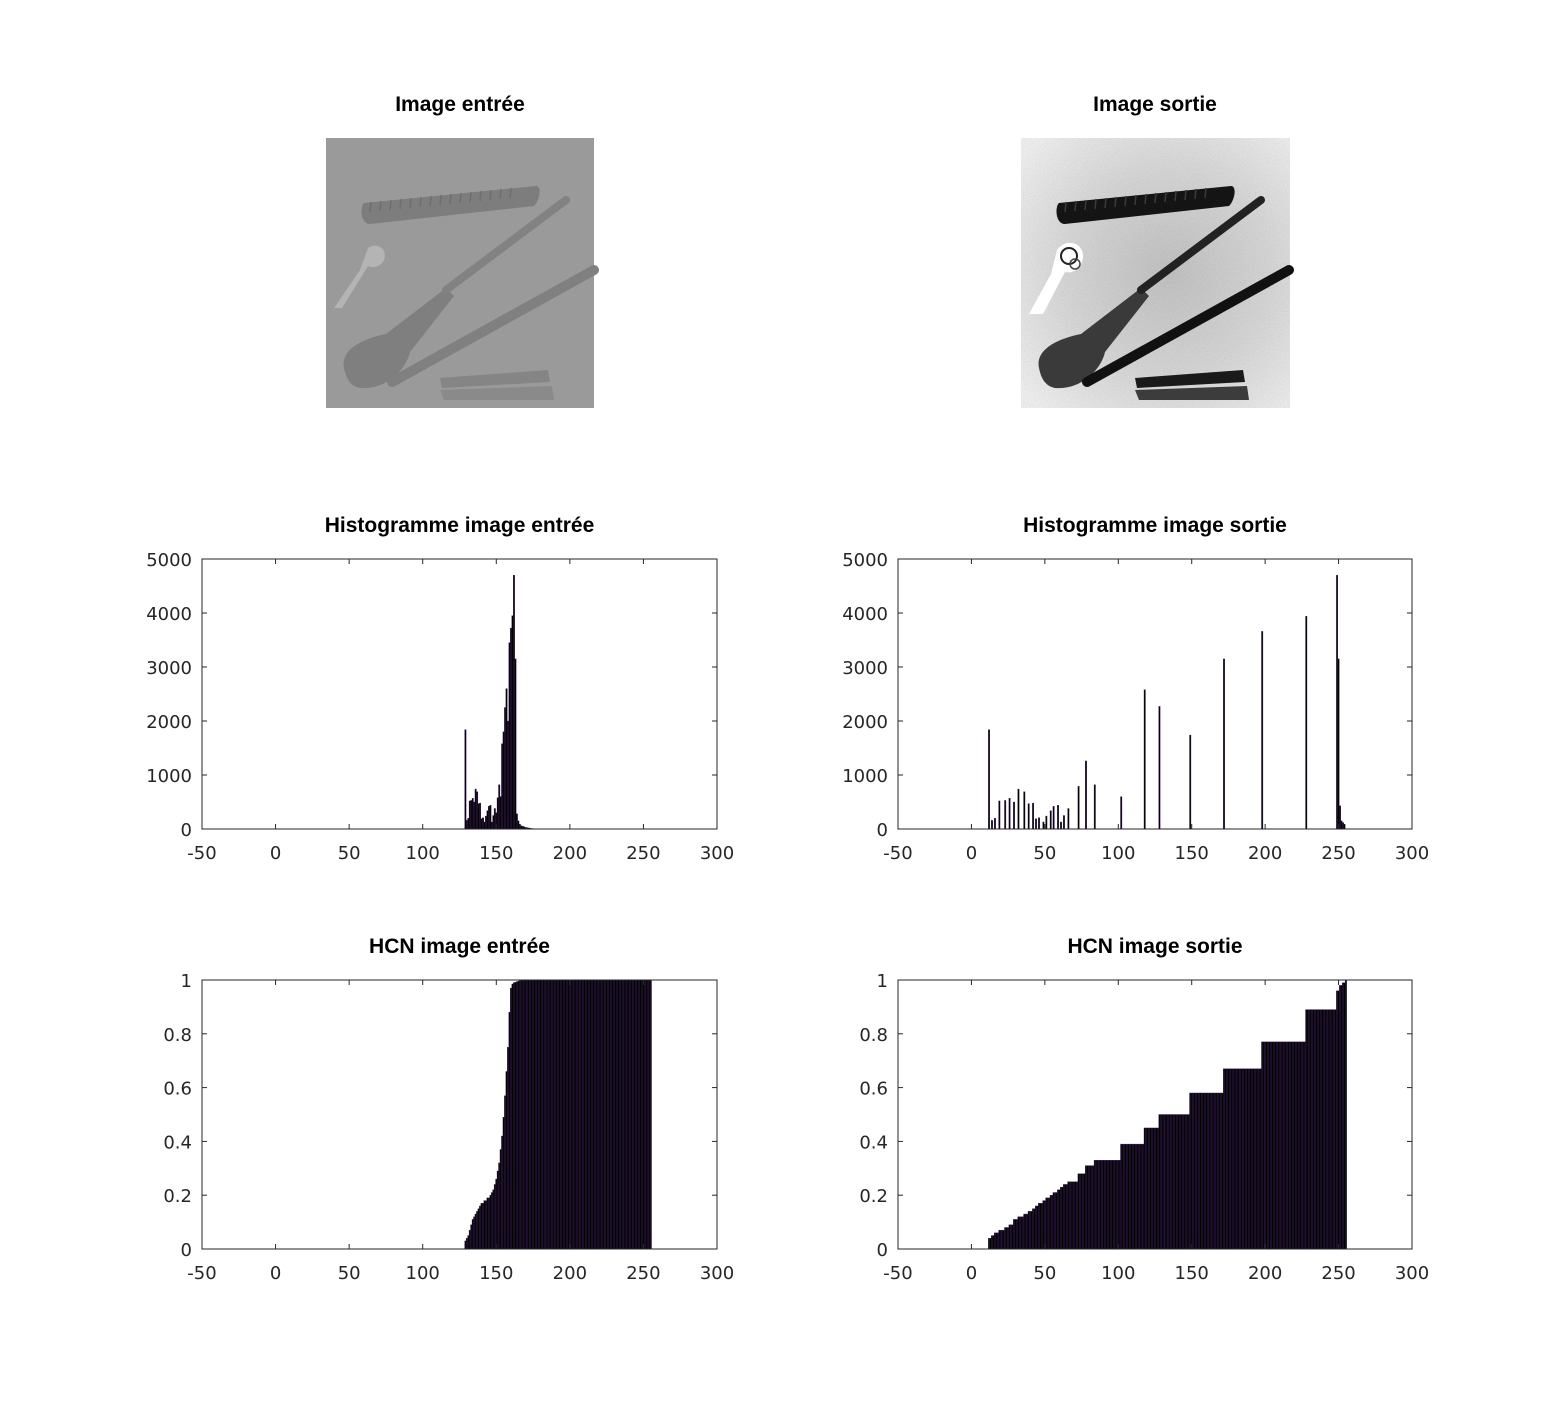 This screenshot has width=1560, height=1404. Describe the element at coordinates (882, 1250) in the screenshot. I see `y-tick-label: 0` at that location.